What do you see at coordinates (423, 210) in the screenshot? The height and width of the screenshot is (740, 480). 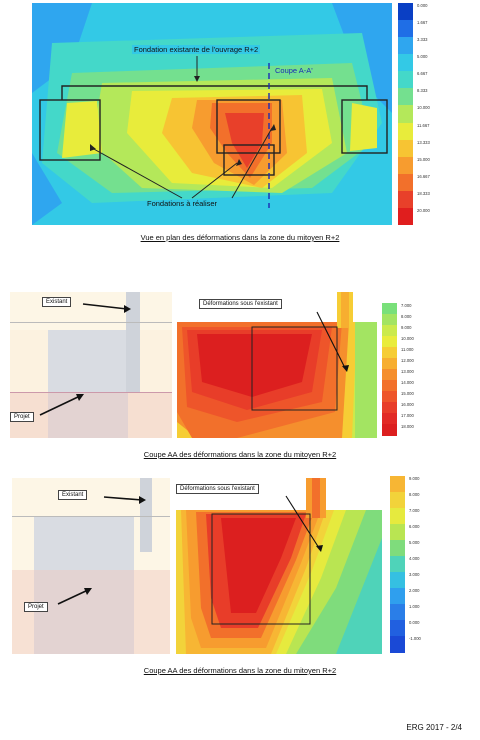 I see `legend-label: 20.000` at bounding box center [423, 210].